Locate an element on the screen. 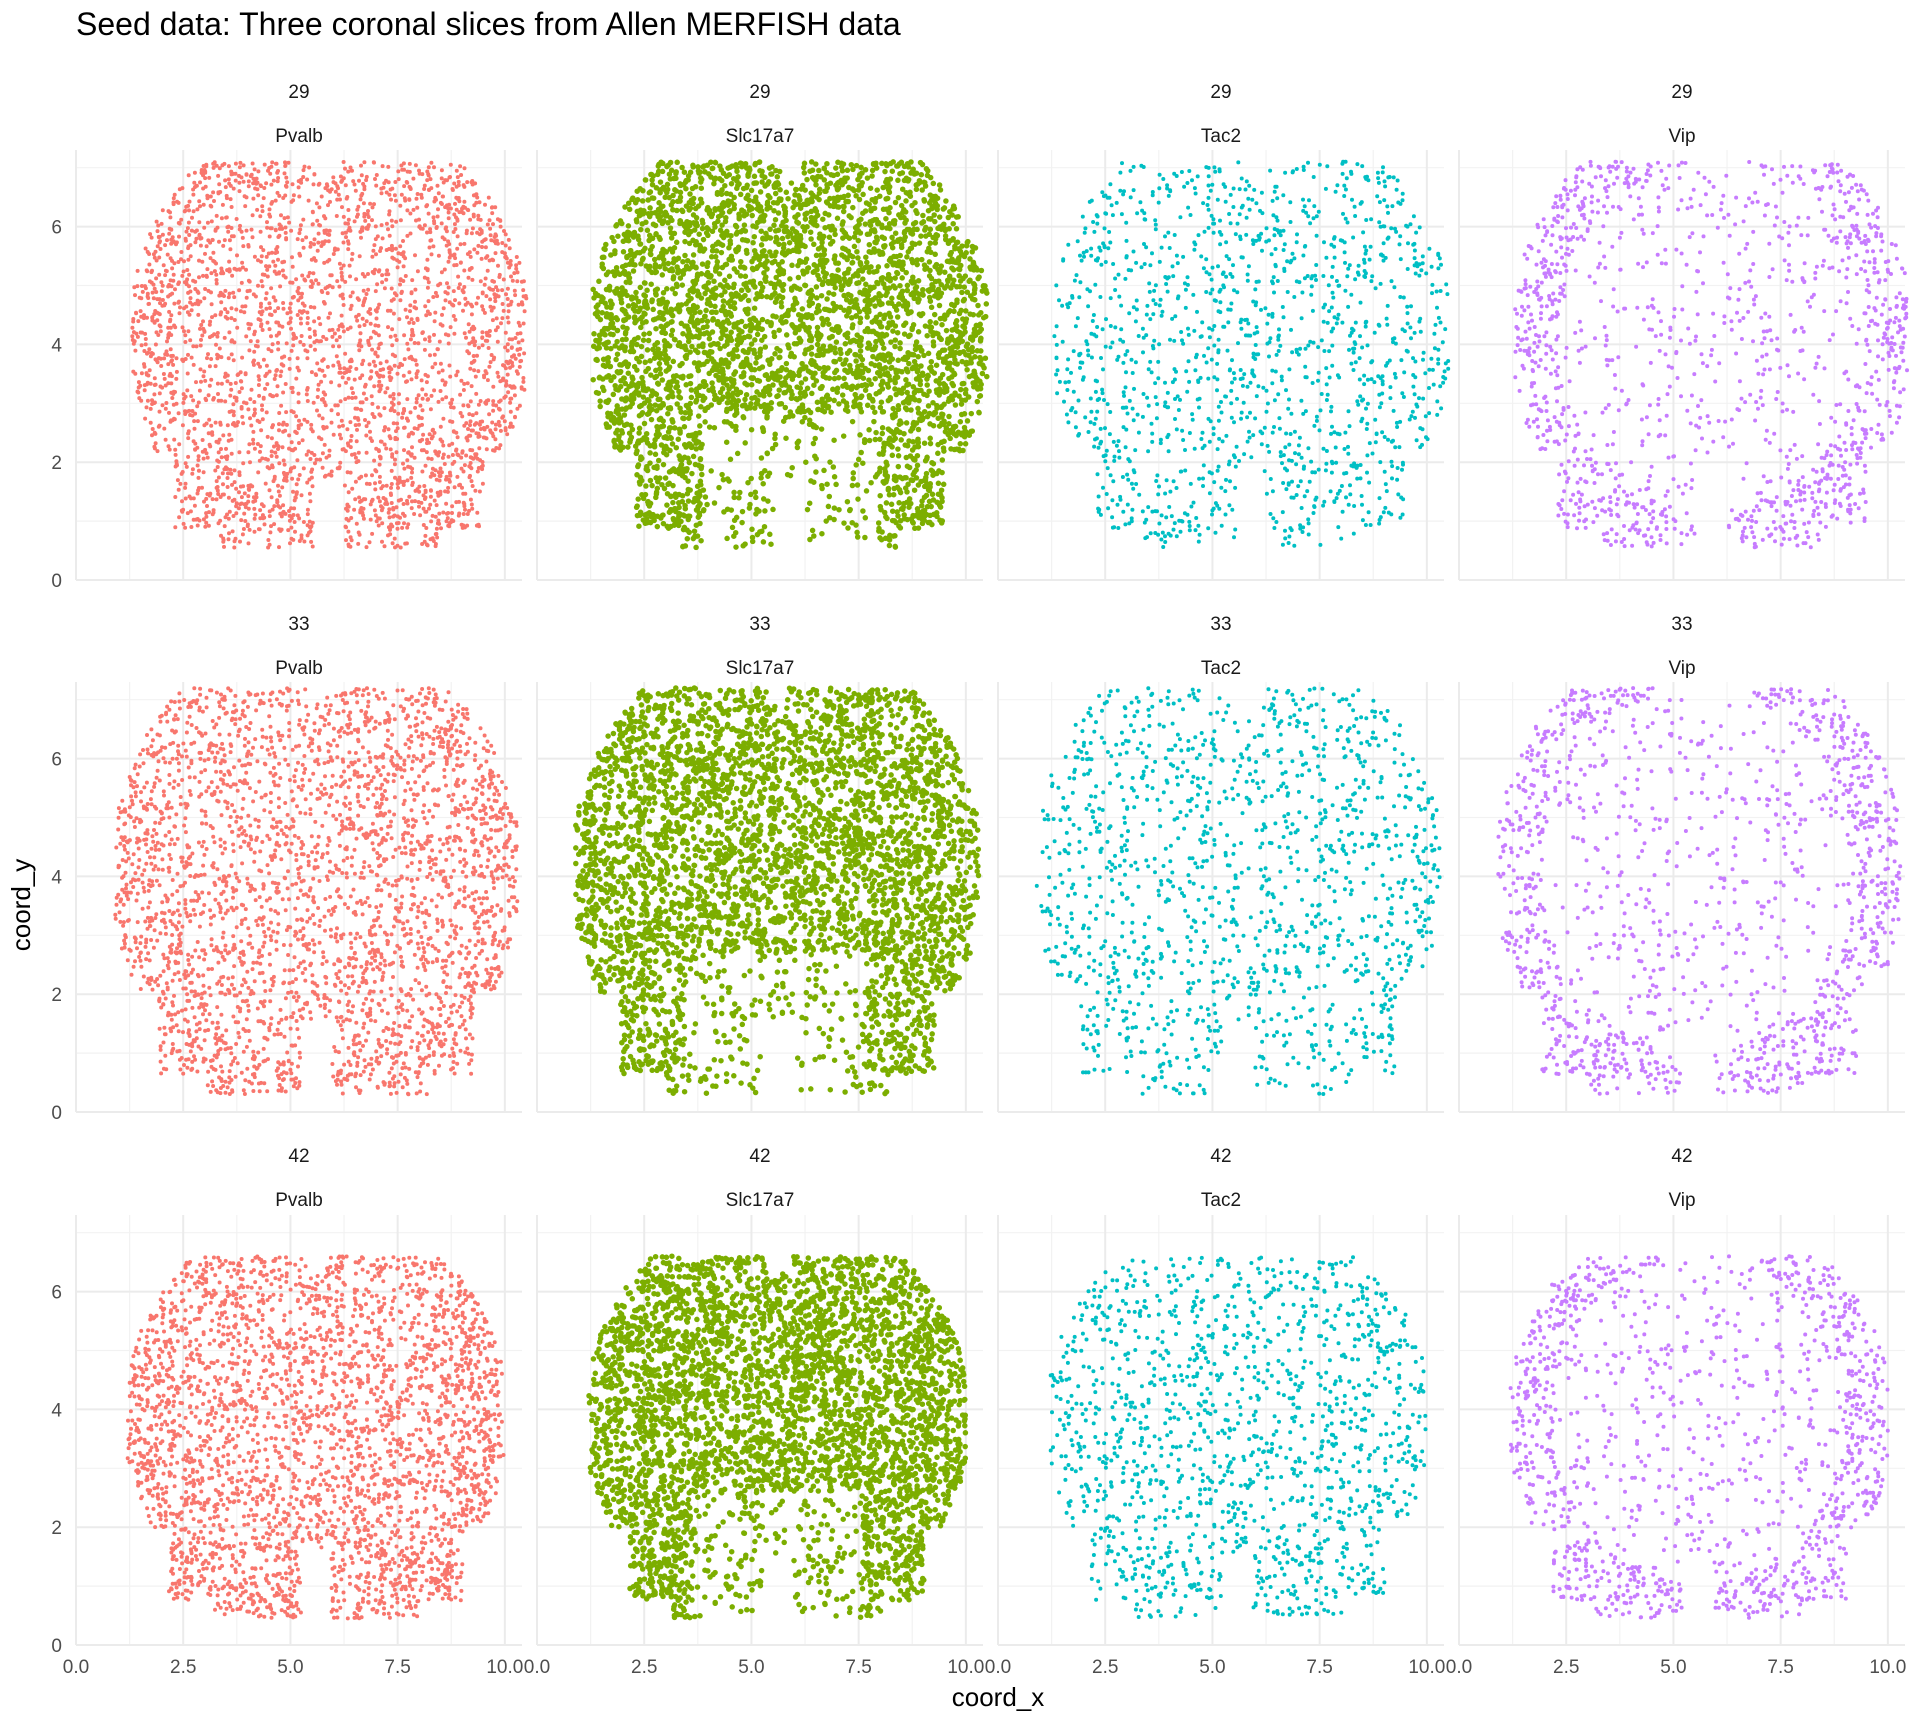 This screenshot has height=1728, width=1920. facet-panel-29-Slc17a7: 29 Slc17a7 is located at coordinates (763, 331).